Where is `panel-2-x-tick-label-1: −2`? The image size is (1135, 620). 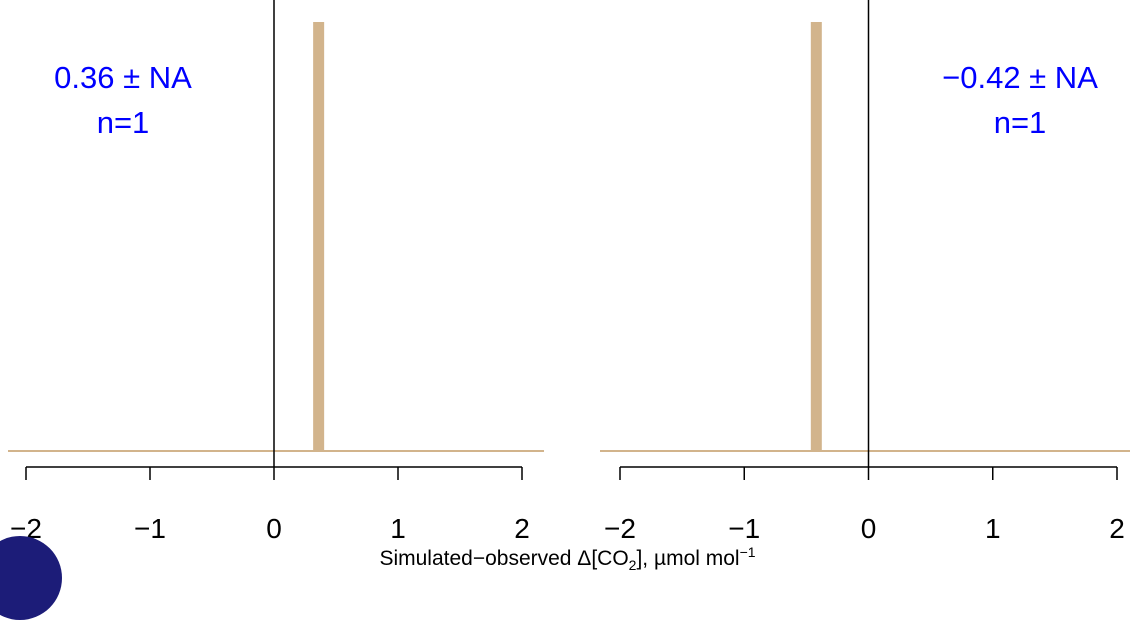 panel-2-x-tick-label-1: −2 is located at coordinates (620, 528).